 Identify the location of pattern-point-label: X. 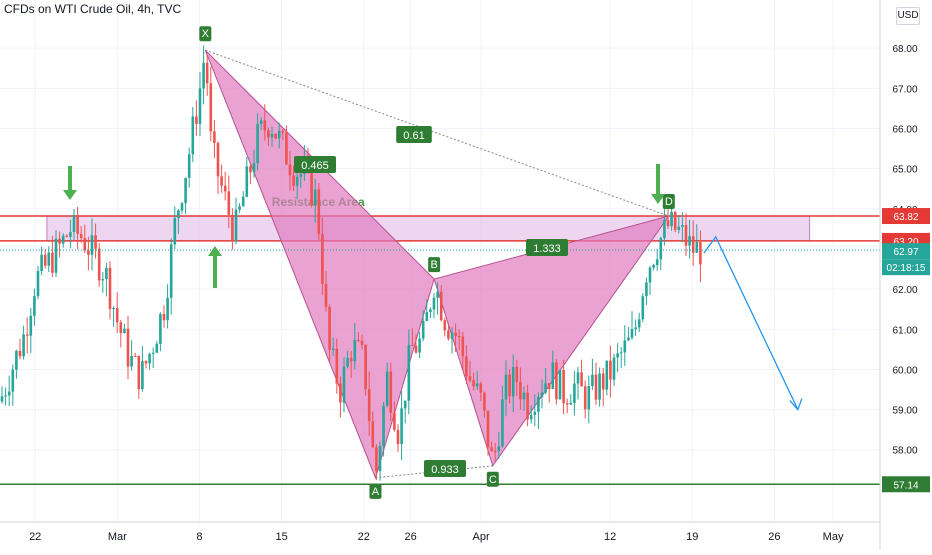
(206, 34).